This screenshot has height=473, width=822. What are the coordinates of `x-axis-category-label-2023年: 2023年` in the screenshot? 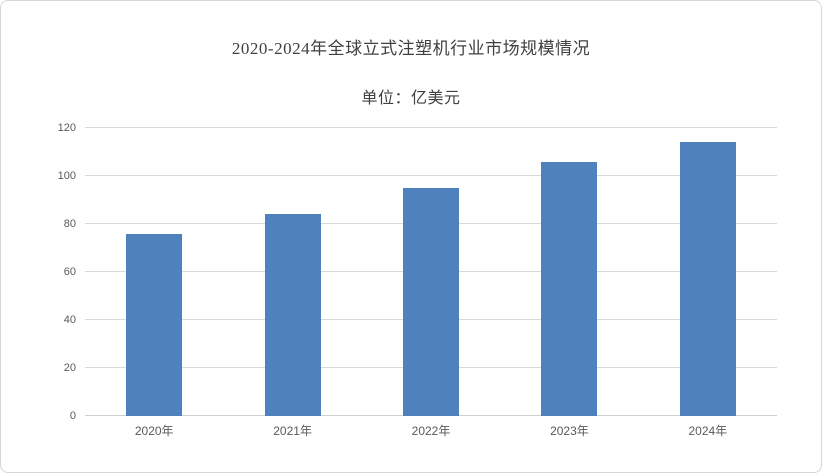 It's located at (569, 431).